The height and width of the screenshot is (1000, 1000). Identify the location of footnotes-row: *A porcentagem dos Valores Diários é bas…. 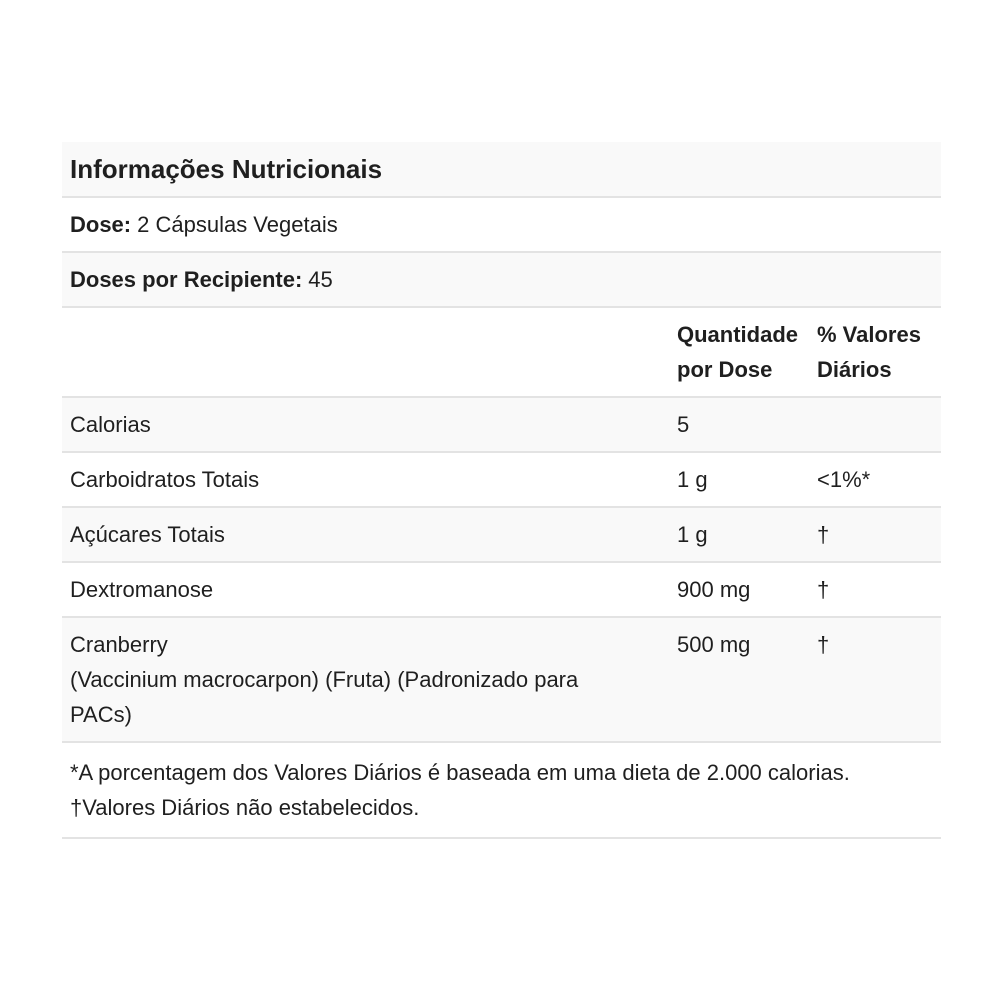
(501, 791).